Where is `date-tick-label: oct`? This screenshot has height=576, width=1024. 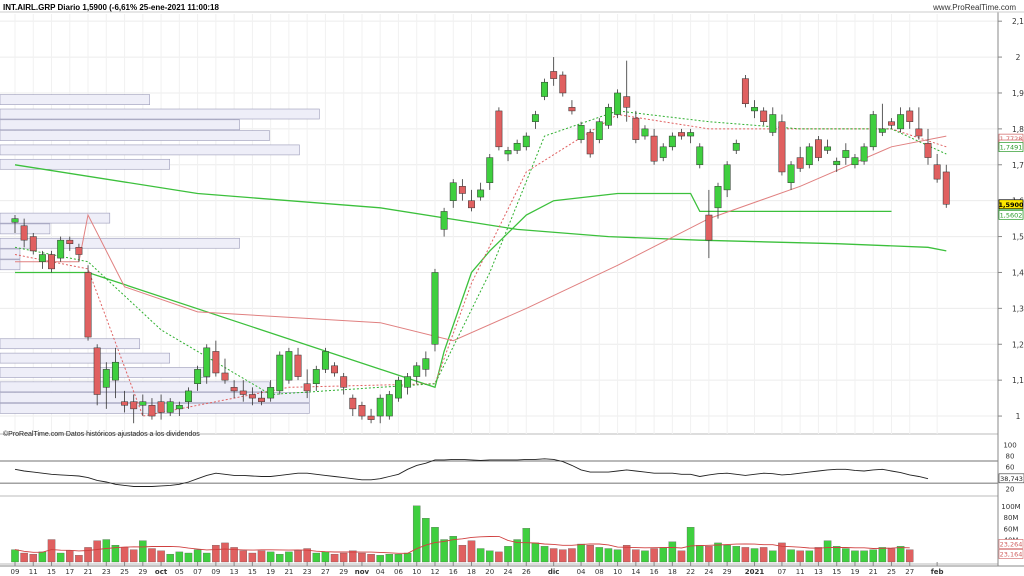
date-tick-label: oct is located at coordinates (161, 572).